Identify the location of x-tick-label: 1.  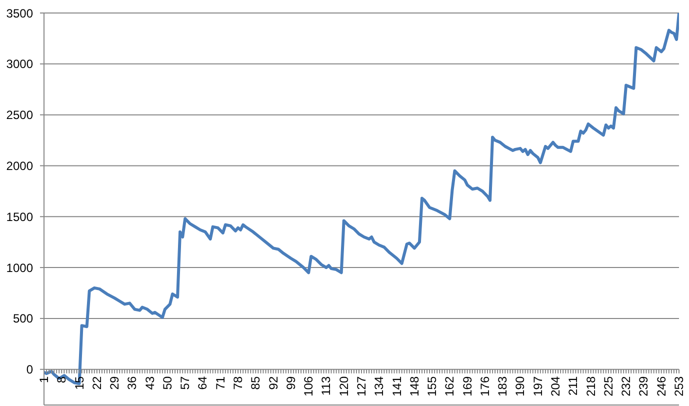
(44, 380).